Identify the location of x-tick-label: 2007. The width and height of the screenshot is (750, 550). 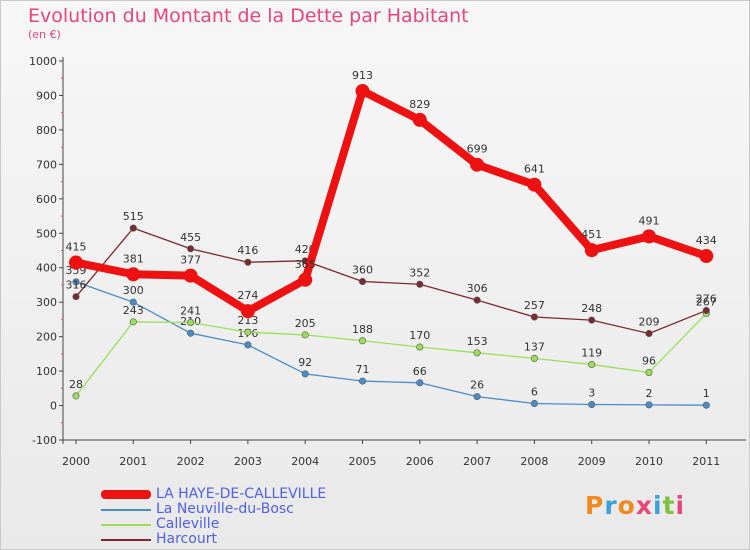
(477, 461).